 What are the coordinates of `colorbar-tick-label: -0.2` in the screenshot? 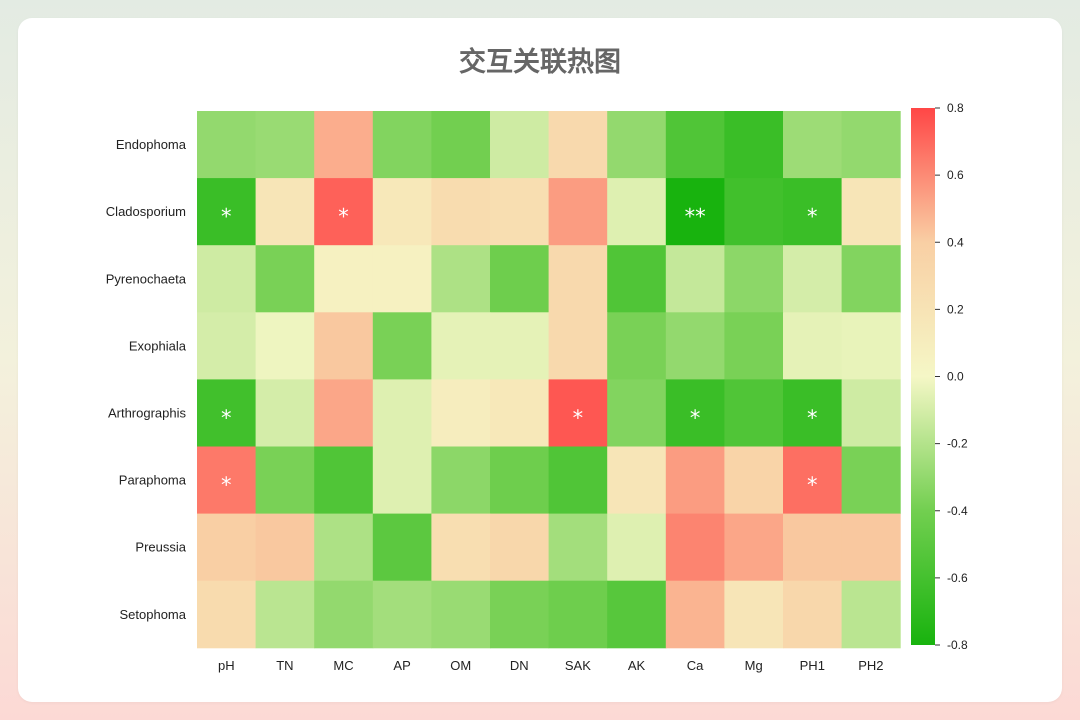 It's located at (957, 444).